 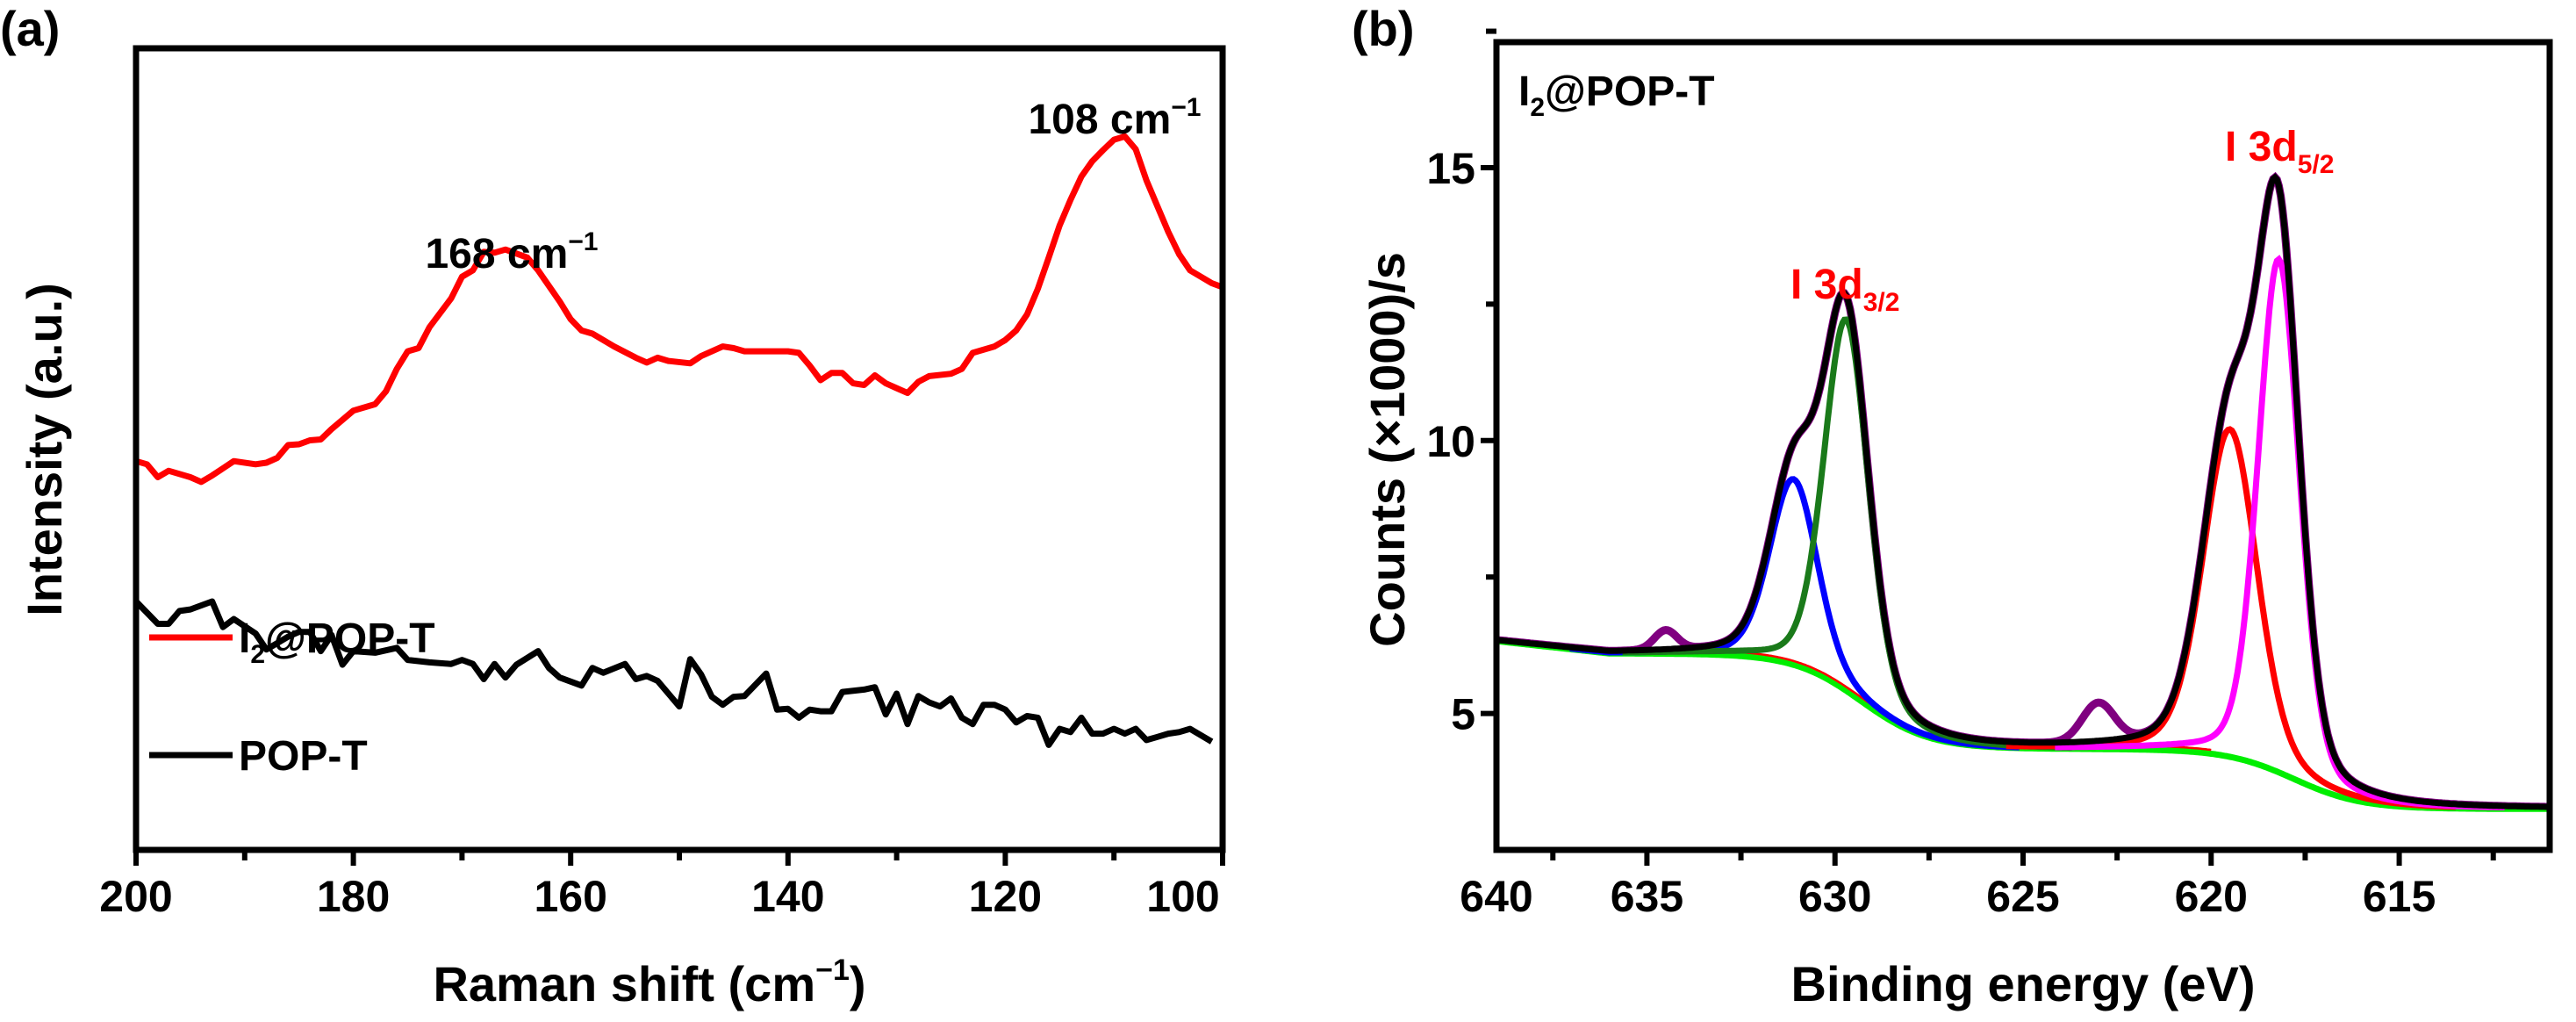 I want to click on annotation-text: 168 cm, so click(x=496, y=254).